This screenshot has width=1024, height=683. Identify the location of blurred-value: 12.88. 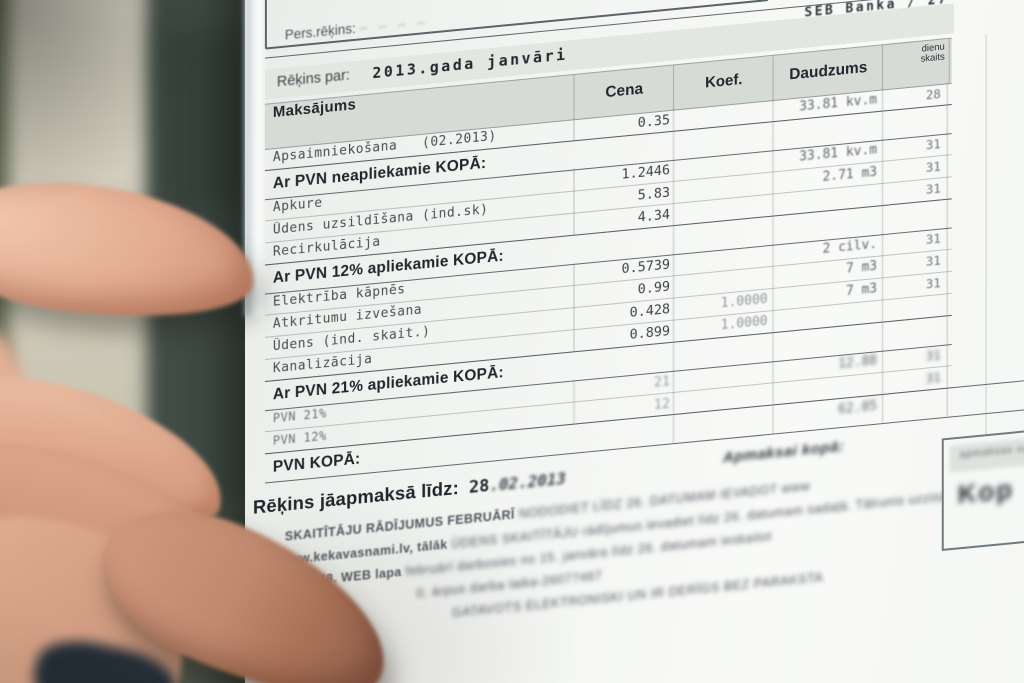
(858, 363).